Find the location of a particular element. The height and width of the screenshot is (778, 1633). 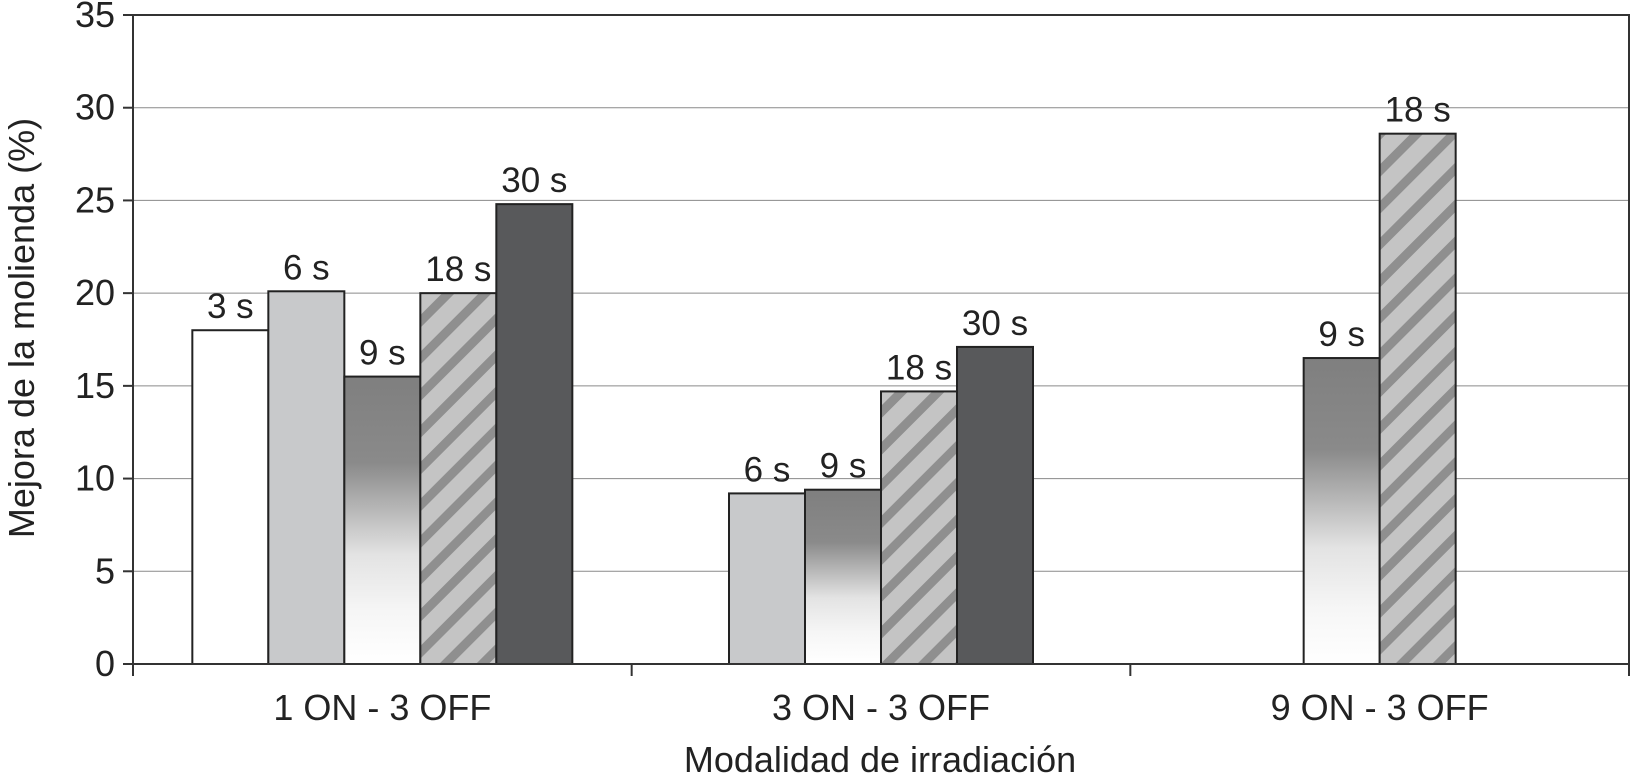

x-tick-label: 9 ON - 3 OFF is located at coordinates (1380, 707).